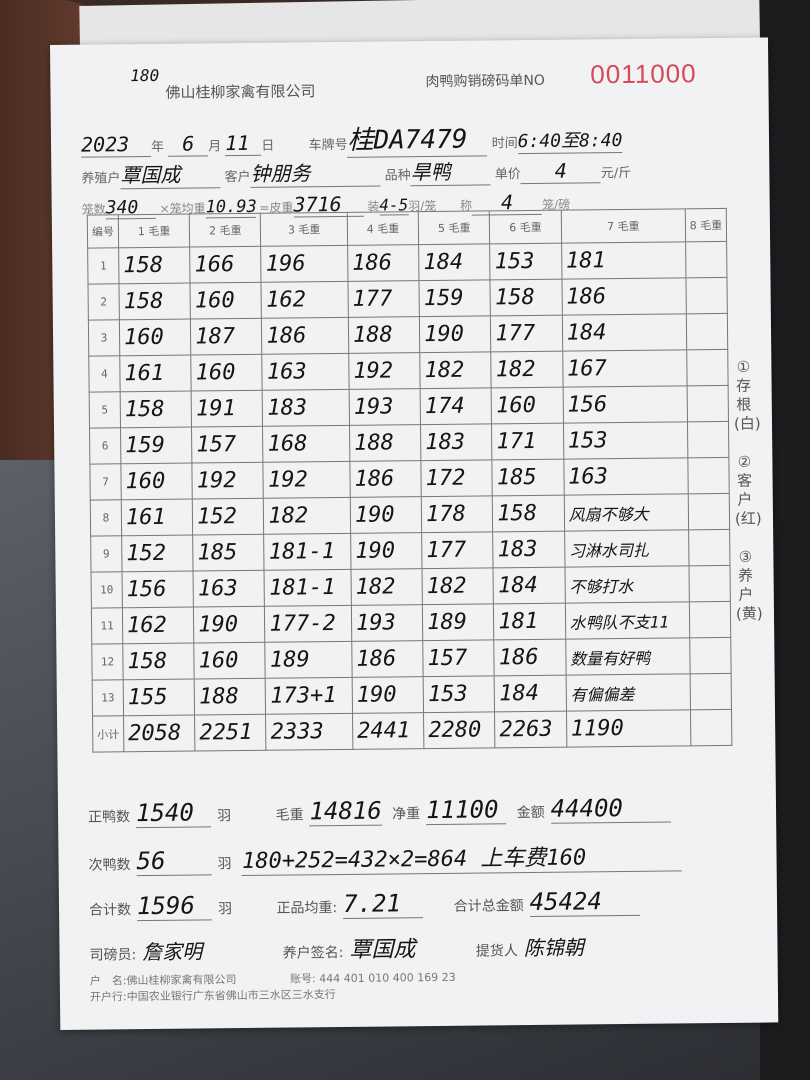 The height and width of the screenshot is (1080, 810). Describe the element at coordinates (106, 554) in the screenshot. I see `row-number: 9` at that location.